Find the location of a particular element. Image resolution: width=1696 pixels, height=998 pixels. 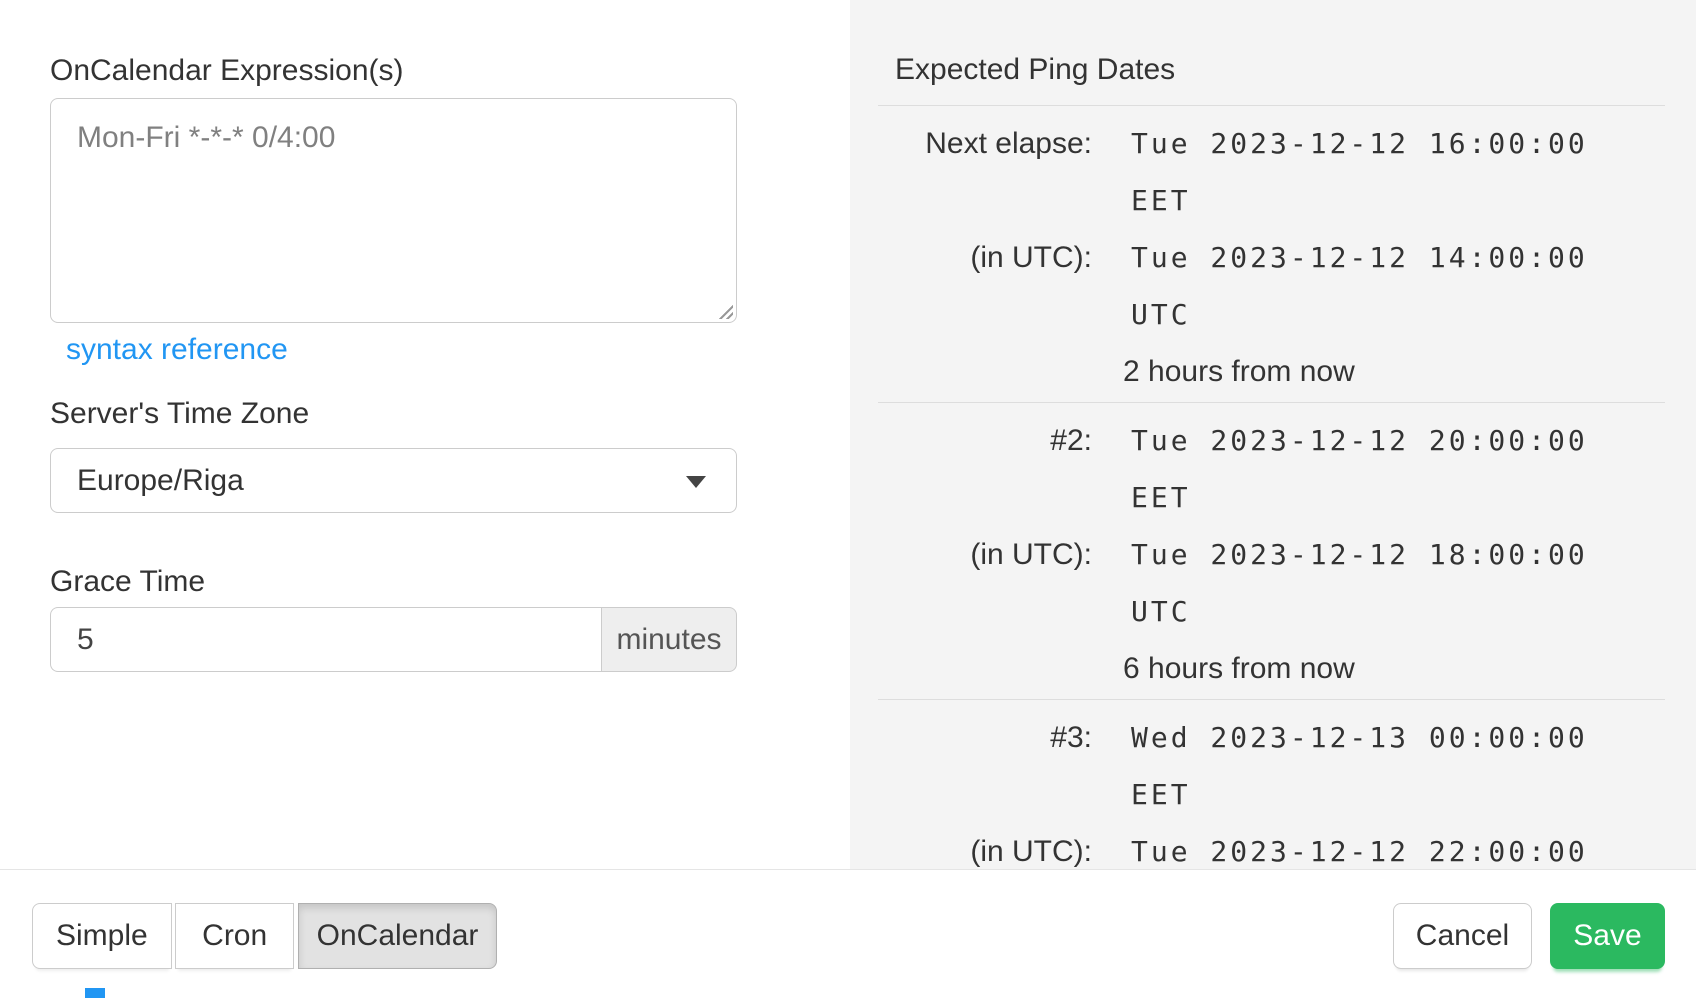

grace-time-input is located at coordinates (325, 639).